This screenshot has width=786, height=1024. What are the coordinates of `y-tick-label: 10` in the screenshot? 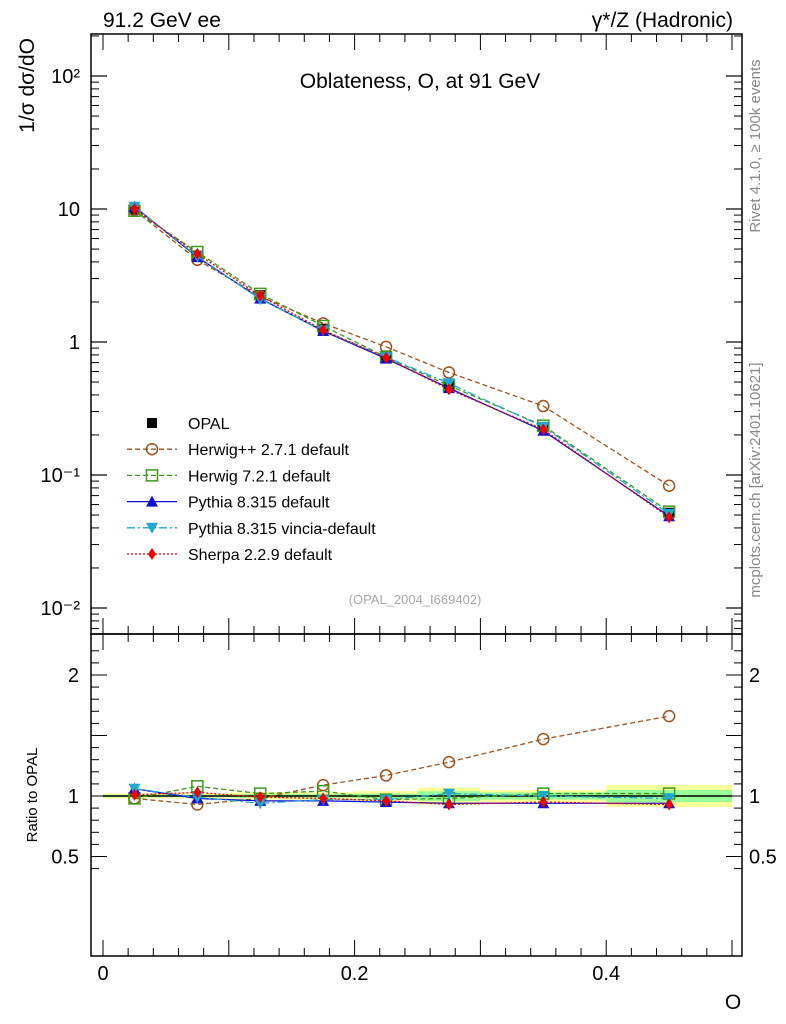 It's located at (69, 210).